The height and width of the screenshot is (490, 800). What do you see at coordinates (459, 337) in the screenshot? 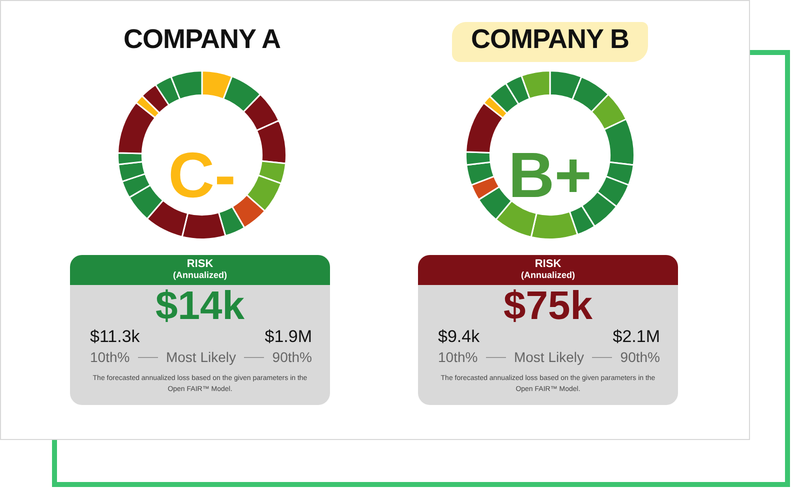
I see `text: $9.4k` at bounding box center [459, 337].